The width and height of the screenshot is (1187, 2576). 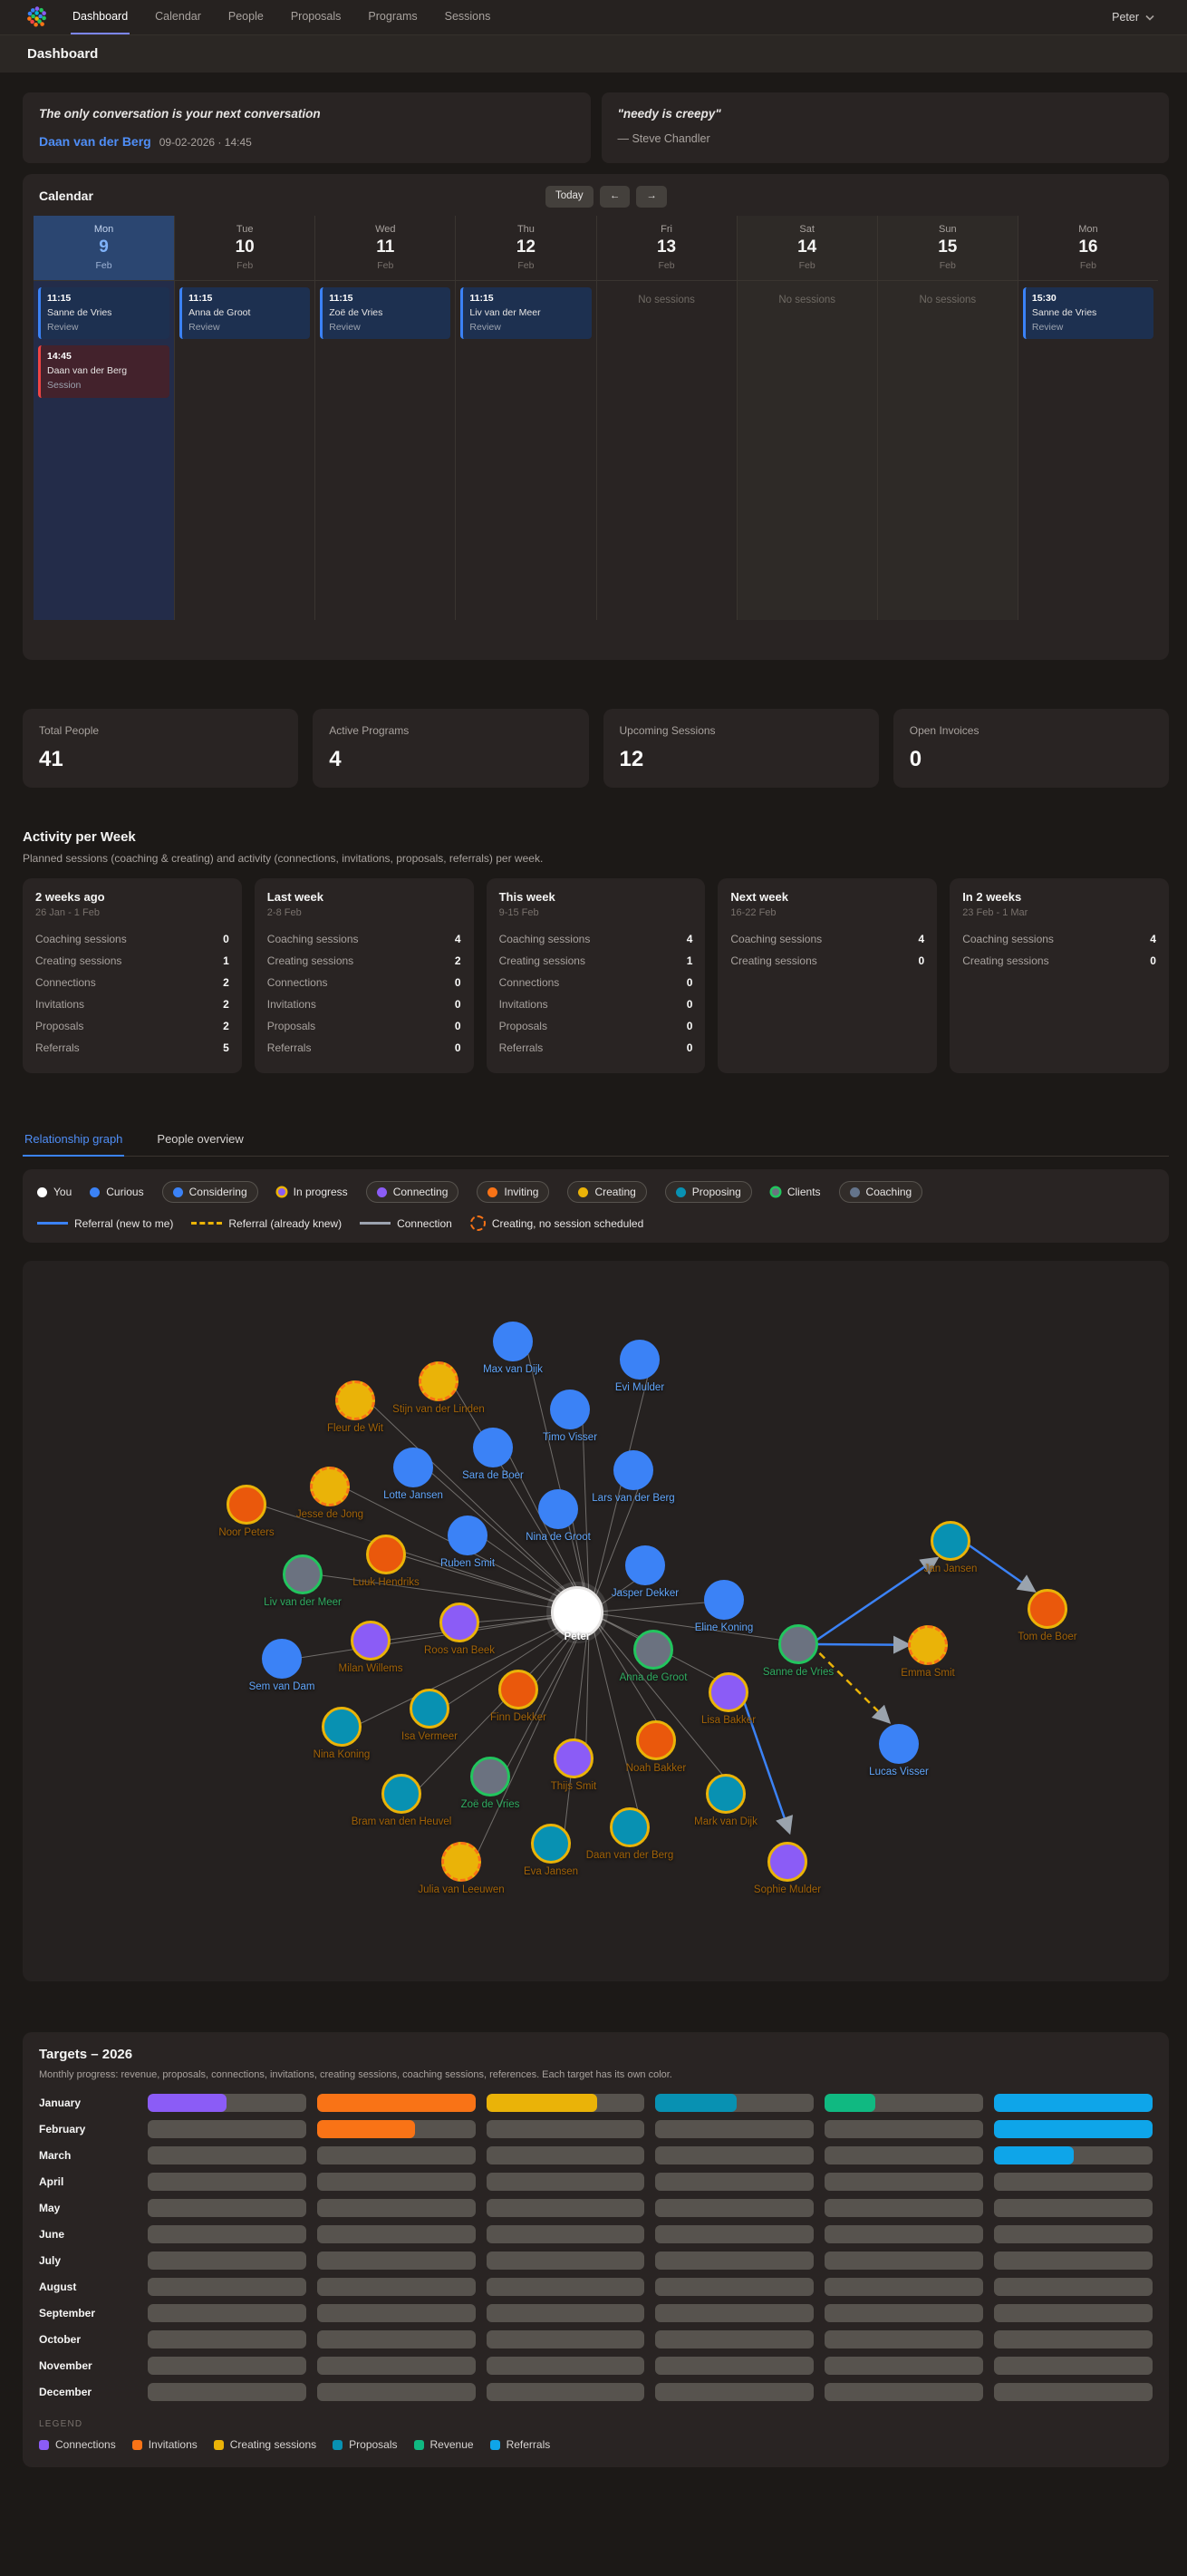 I want to click on graph-node-max-van-dijk: Max van Dijk, so click(x=513, y=1348).